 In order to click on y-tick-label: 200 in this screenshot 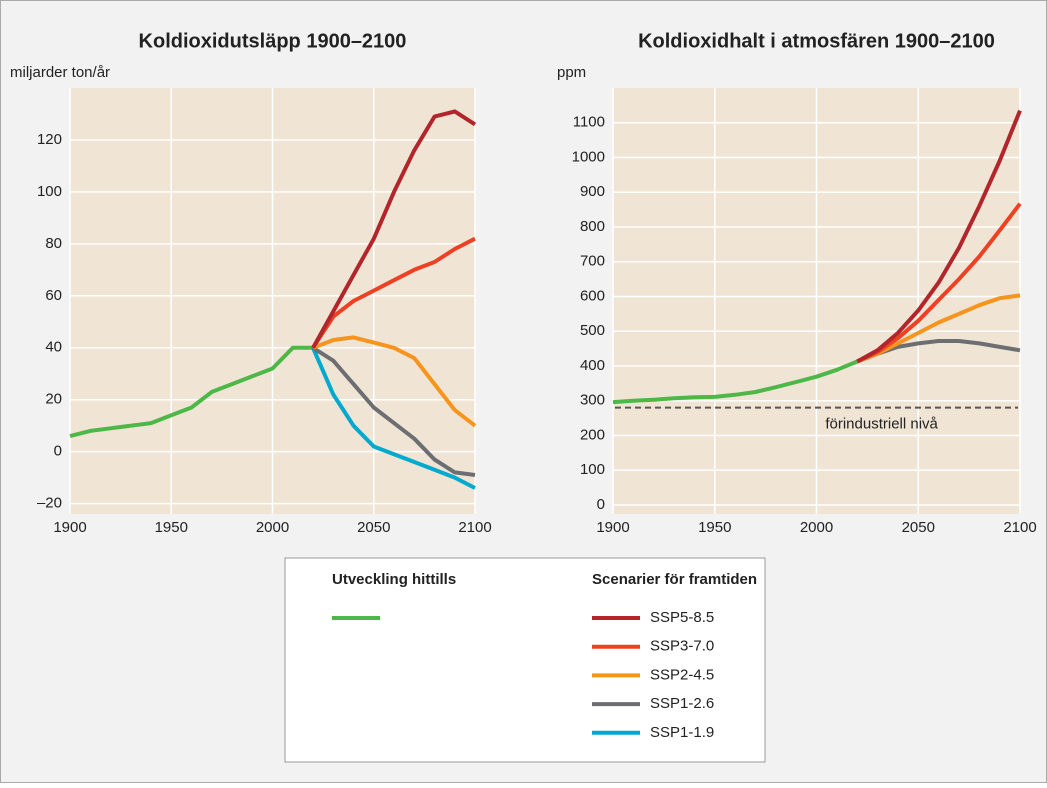, I will do `click(592, 434)`.